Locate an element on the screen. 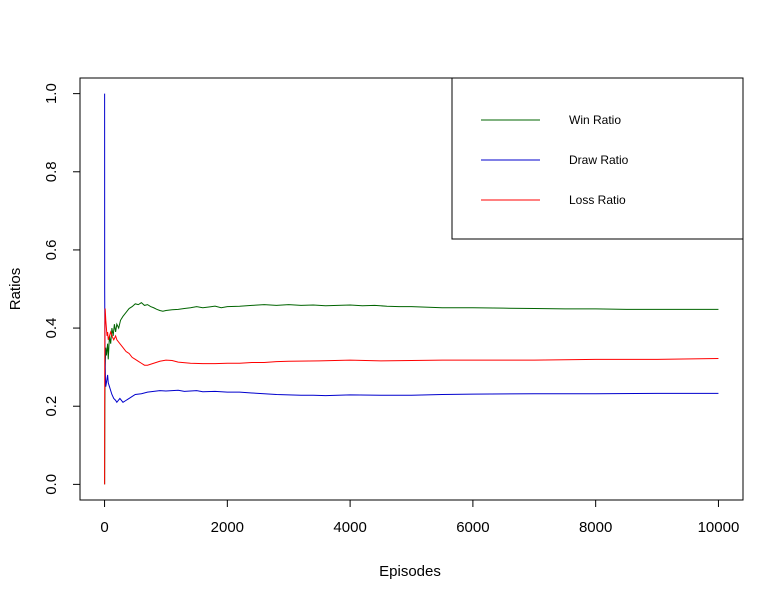  legend: Win Ratio Draw Ratio Loss Ratio is located at coordinates (597, 158).